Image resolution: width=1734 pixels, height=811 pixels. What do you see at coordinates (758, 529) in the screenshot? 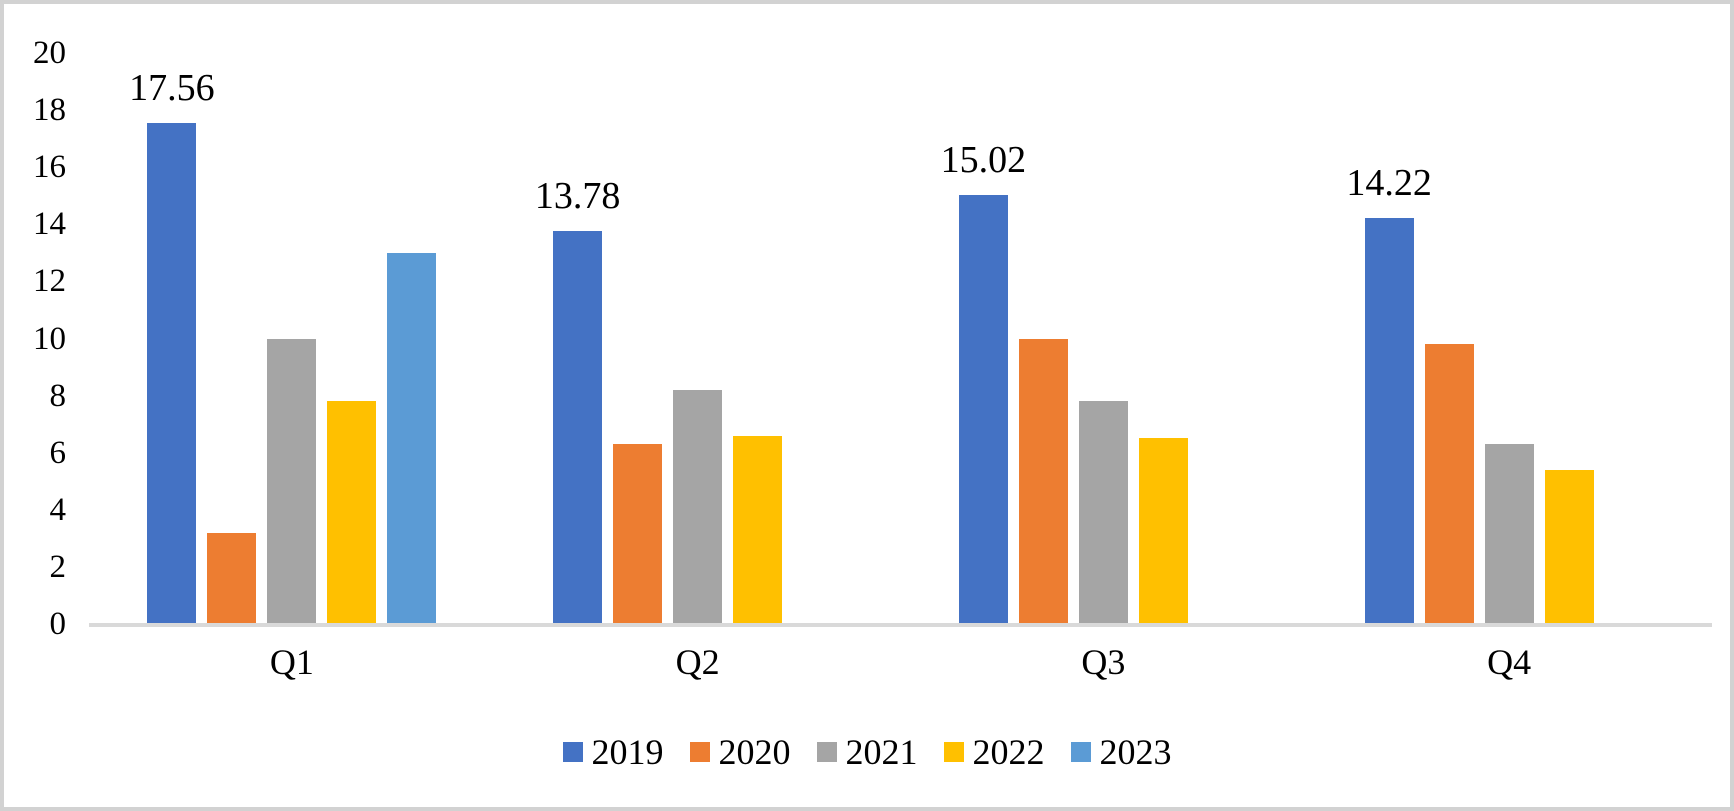
I see `bar-2022-q2` at bounding box center [758, 529].